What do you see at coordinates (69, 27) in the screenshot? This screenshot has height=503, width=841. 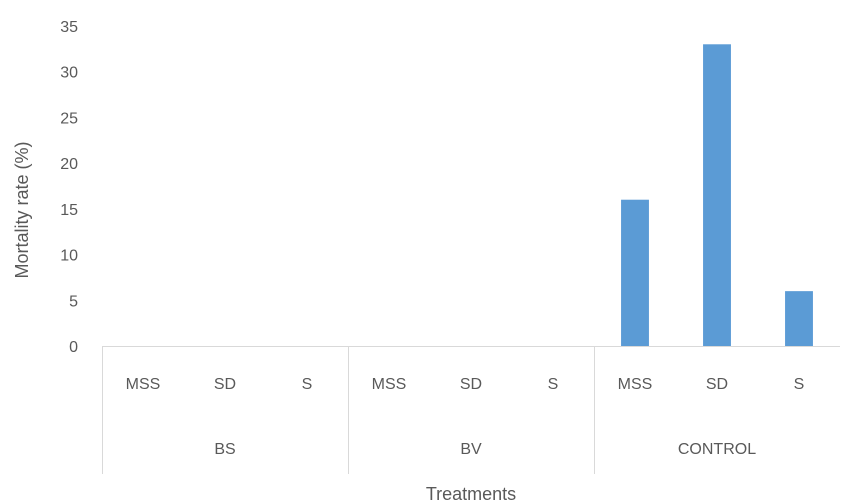 I see `y-tick-label: 35` at bounding box center [69, 27].